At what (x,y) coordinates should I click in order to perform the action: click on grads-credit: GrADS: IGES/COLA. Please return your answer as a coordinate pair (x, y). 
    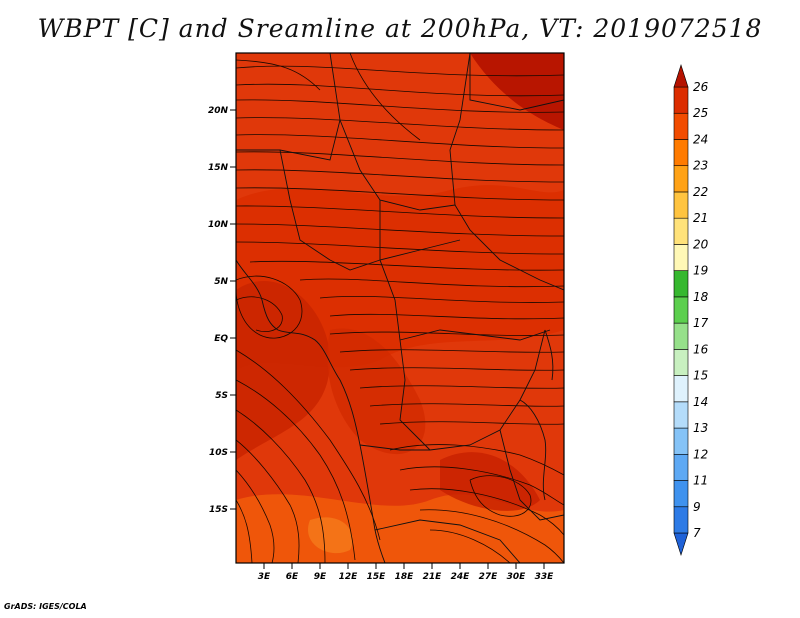
    Looking at the image, I should click on (45, 606).